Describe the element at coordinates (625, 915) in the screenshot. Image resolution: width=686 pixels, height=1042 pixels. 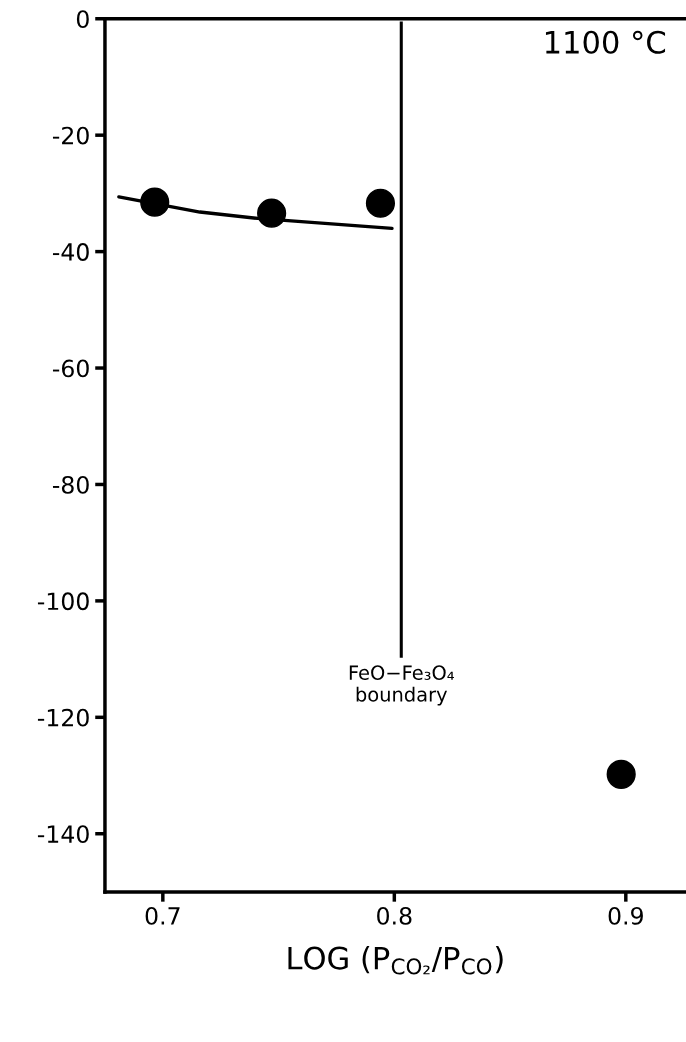
I see `x-tick-label: 0.9` at that location.